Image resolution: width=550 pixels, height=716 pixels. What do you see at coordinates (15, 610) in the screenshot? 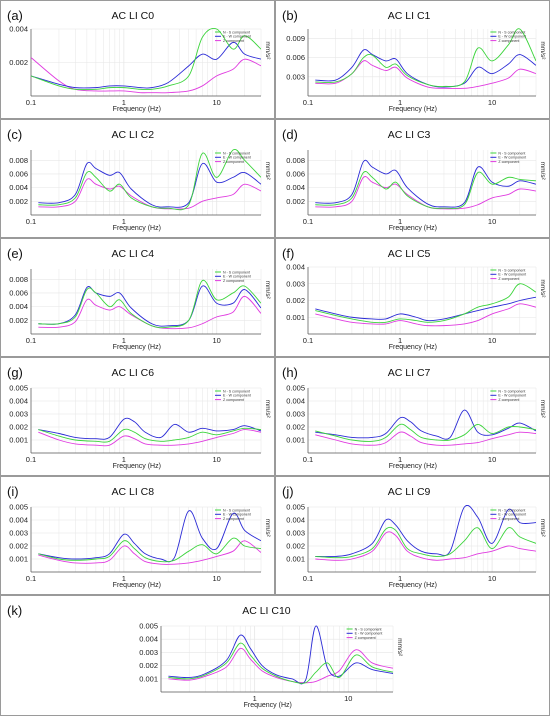
I see `panel-label: (k)` at bounding box center [15, 610].